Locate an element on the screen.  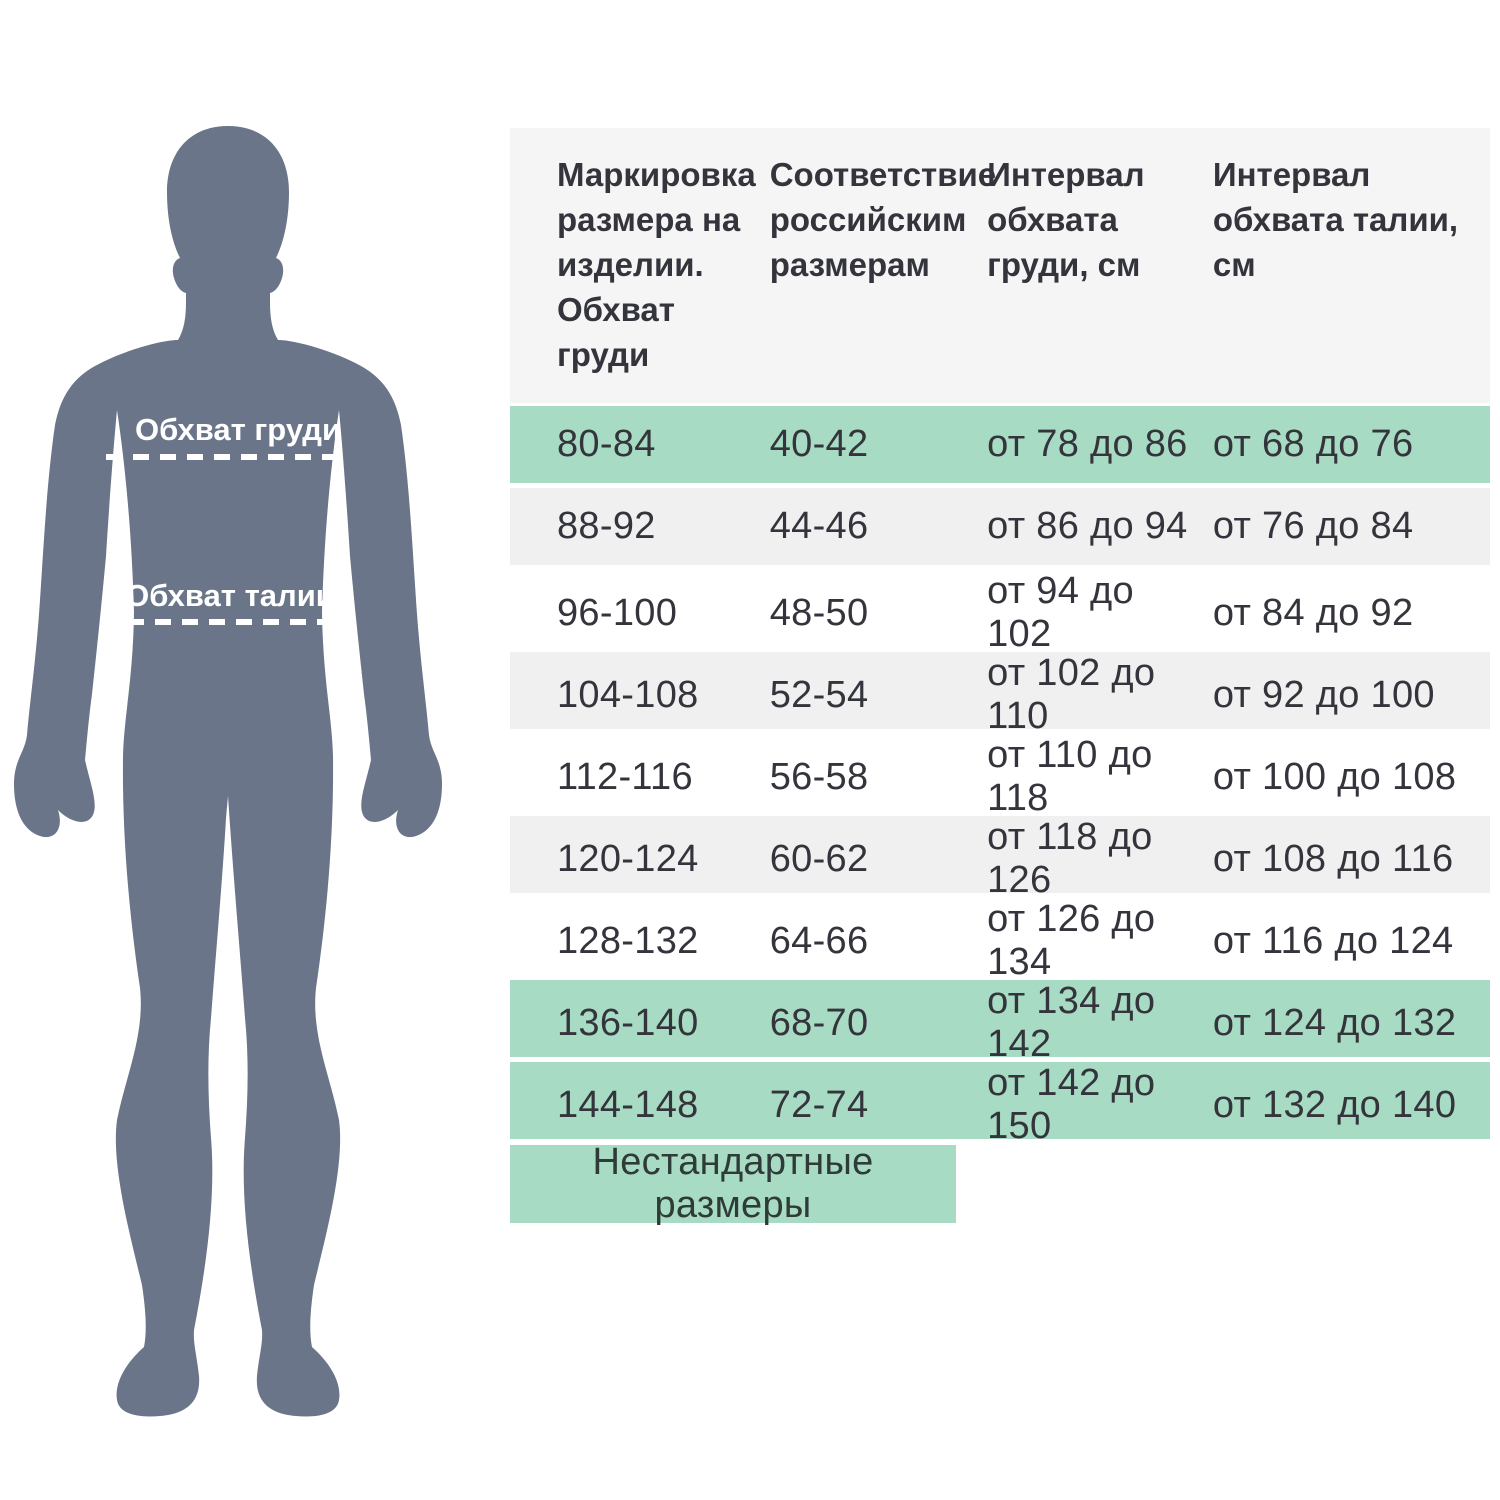
cell-chest: от 118 до 126 is located at coordinates (1070, 858).